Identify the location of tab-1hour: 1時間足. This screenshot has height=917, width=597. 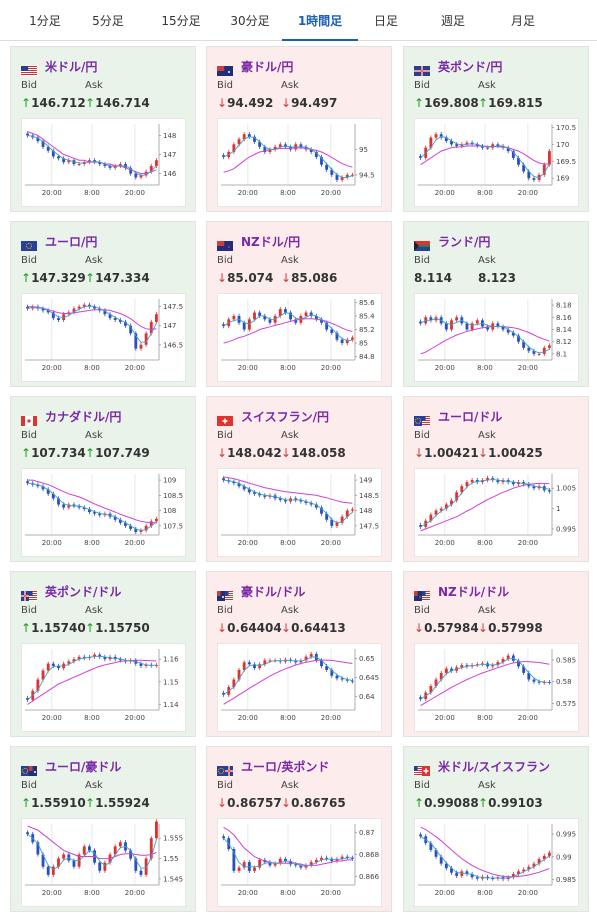
(320, 20).